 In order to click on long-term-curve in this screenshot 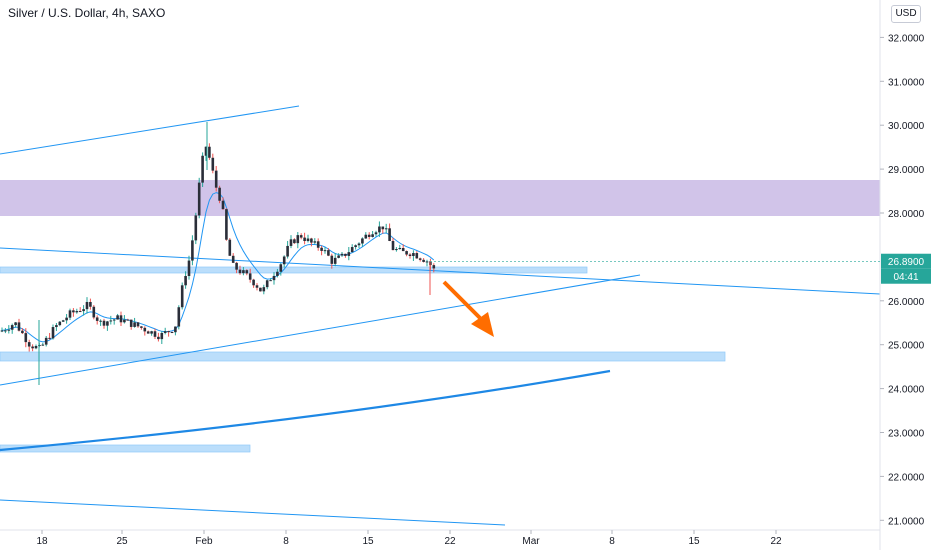, I will do `click(305, 410)`.